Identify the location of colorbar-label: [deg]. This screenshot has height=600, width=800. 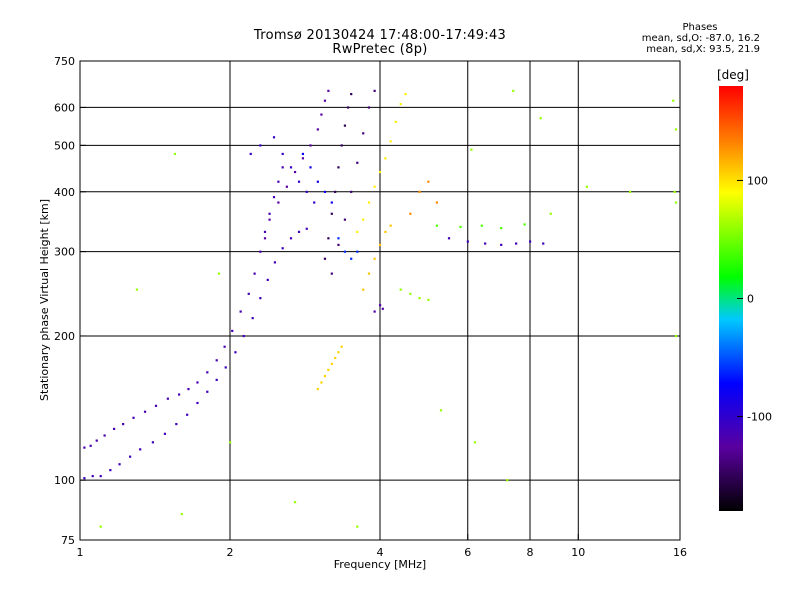
(733, 75).